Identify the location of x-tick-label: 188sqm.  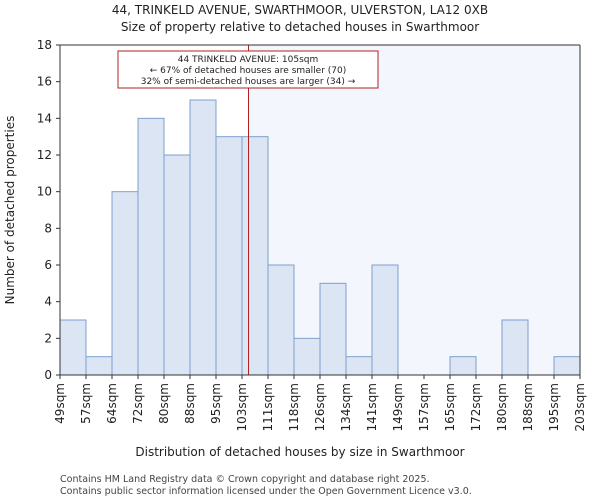
(528, 407).